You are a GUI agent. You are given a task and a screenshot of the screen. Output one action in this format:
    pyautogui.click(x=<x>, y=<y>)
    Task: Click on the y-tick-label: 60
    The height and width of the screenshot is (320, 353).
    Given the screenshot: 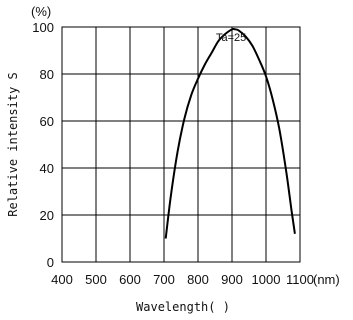 What is the action you would take?
    pyautogui.click(x=47, y=121)
    